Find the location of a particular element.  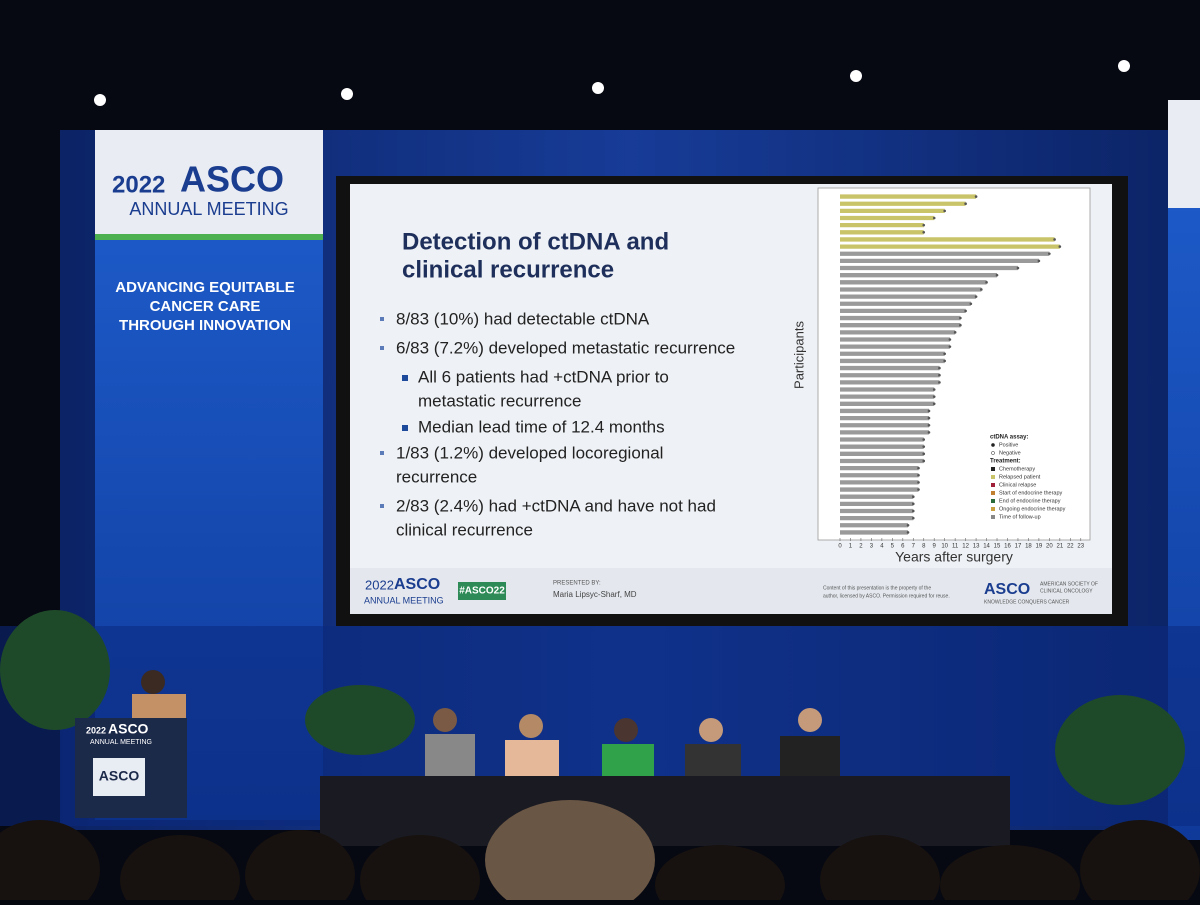

slide-title: clinical recurrence is located at coordinates (508, 269).